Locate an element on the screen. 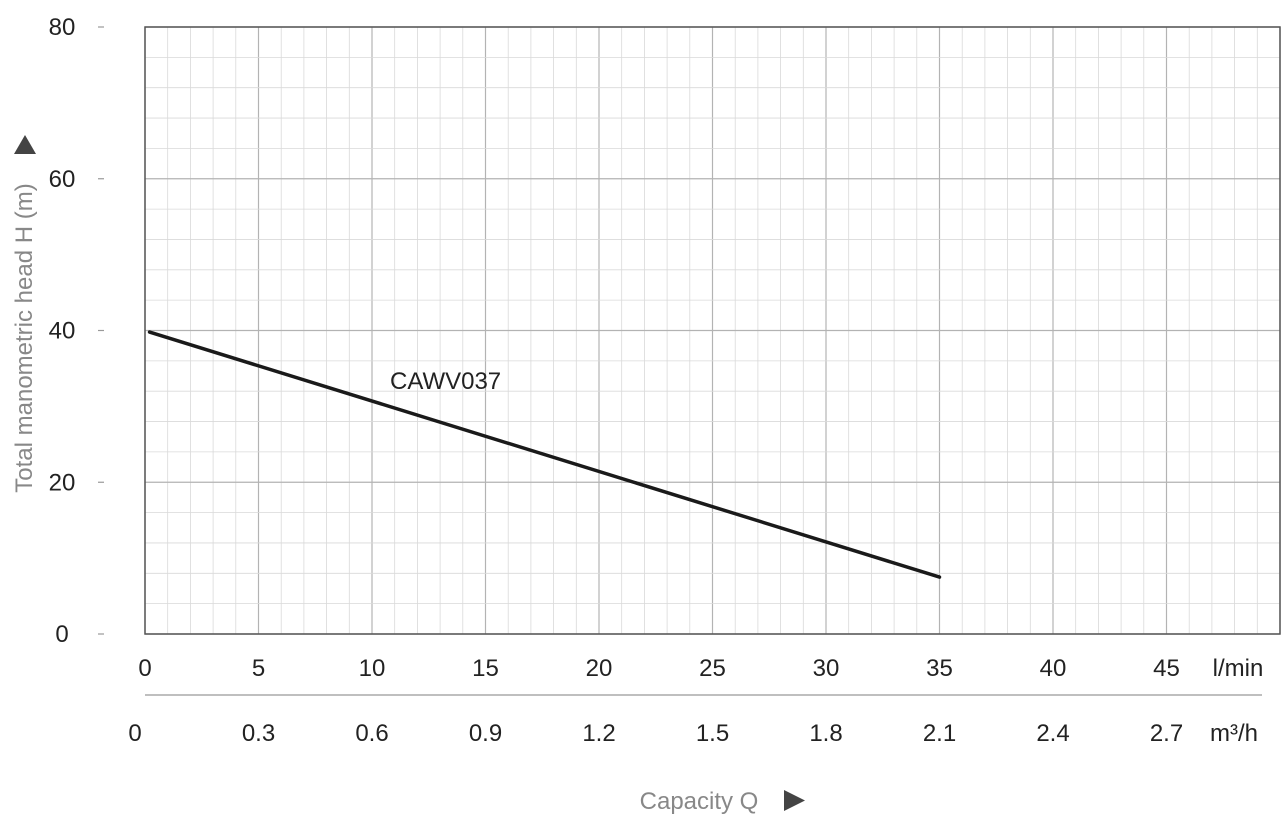  x2-tick-label: 0.9 is located at coordinates (485, 733).